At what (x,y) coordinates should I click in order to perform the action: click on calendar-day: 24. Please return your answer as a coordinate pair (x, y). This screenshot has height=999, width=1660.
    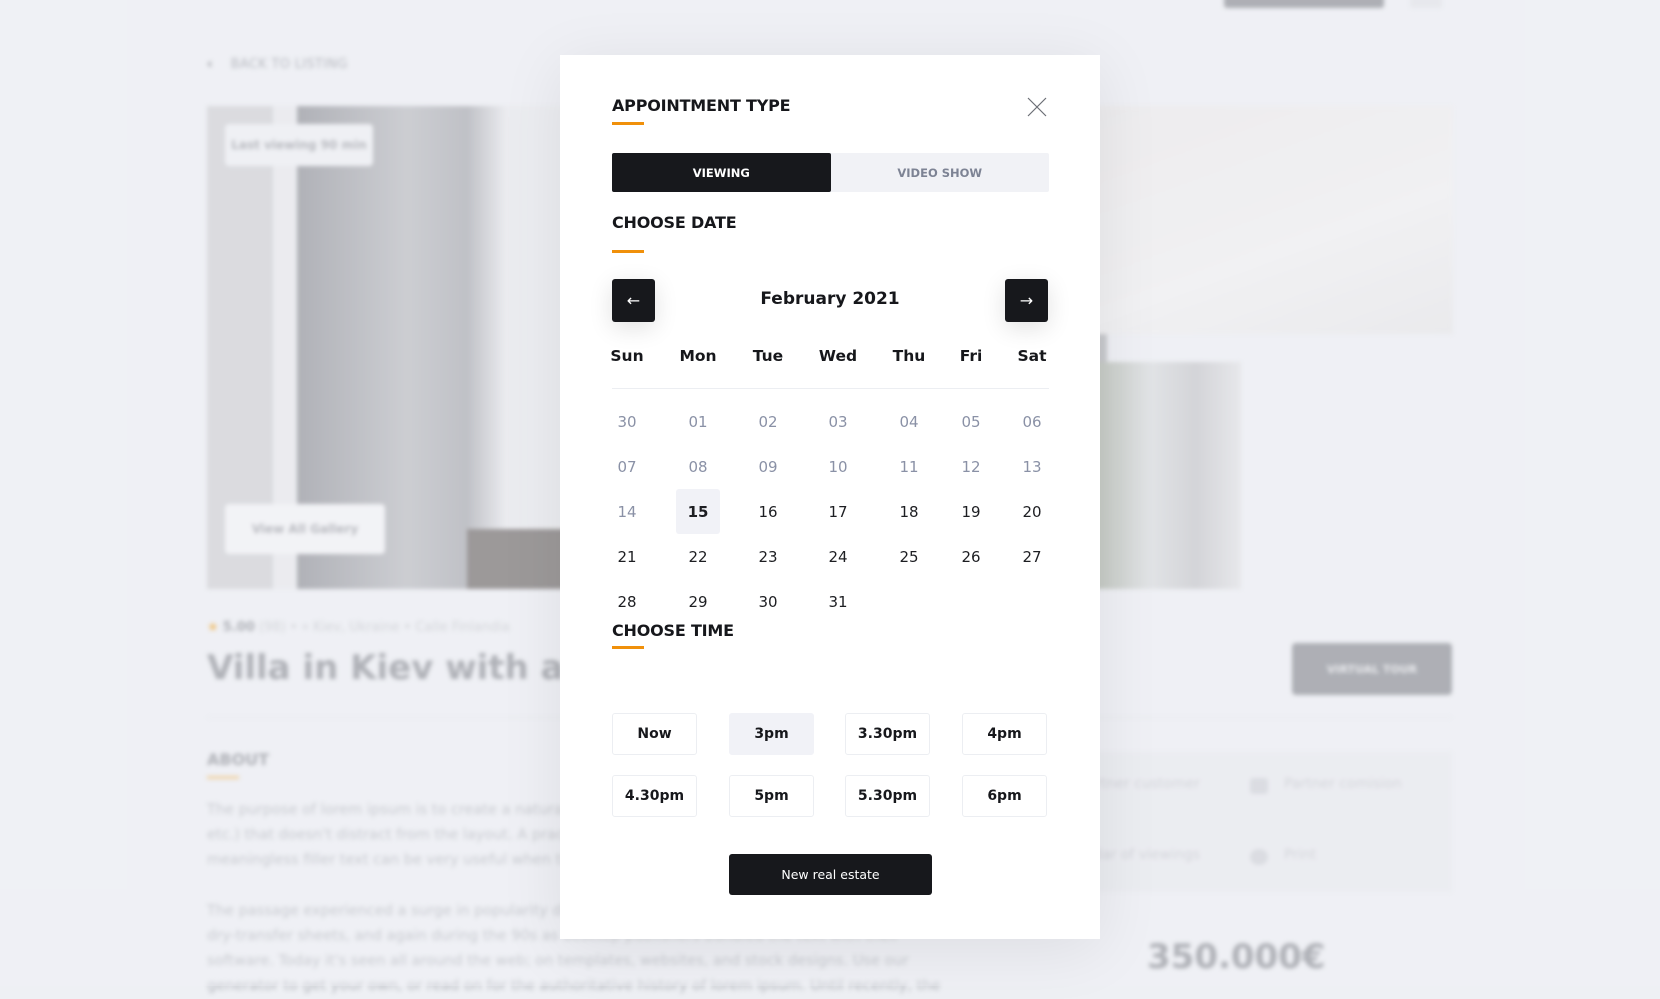
    Looking at the image, I should click on (838, 556).